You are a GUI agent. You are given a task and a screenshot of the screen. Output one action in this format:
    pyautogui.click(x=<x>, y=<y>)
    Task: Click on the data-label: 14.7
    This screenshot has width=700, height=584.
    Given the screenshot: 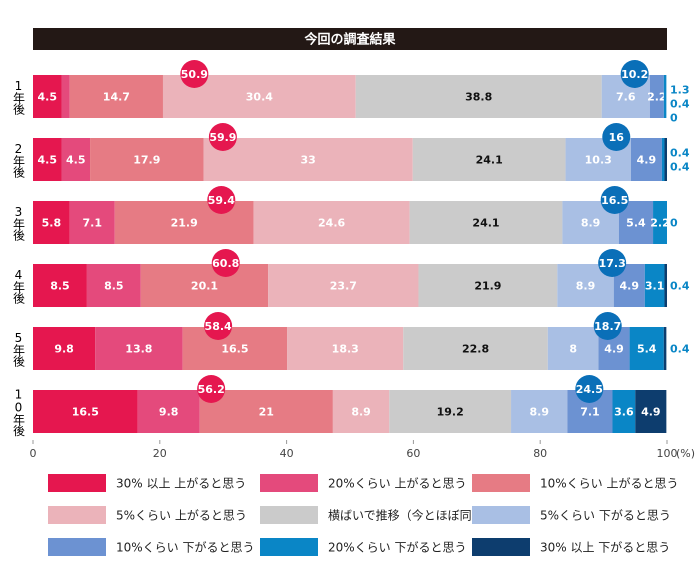 What is the action you would take?
    pyautogui.click(x=116, y=97)
    